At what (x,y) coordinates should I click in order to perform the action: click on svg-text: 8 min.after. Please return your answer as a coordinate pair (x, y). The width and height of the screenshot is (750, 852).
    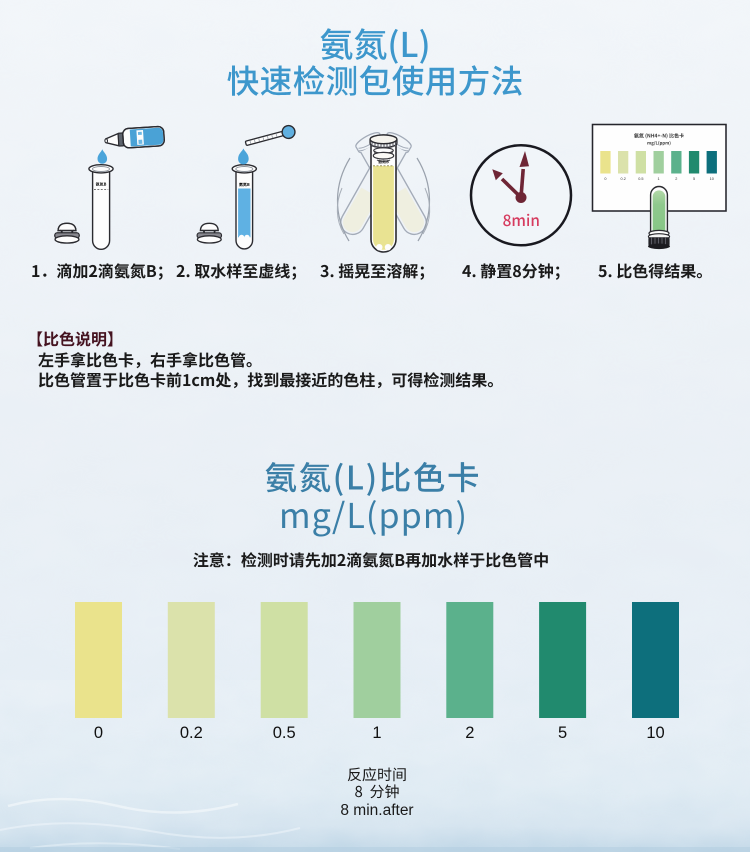
    Looking at the image, I should click on (376, 810).